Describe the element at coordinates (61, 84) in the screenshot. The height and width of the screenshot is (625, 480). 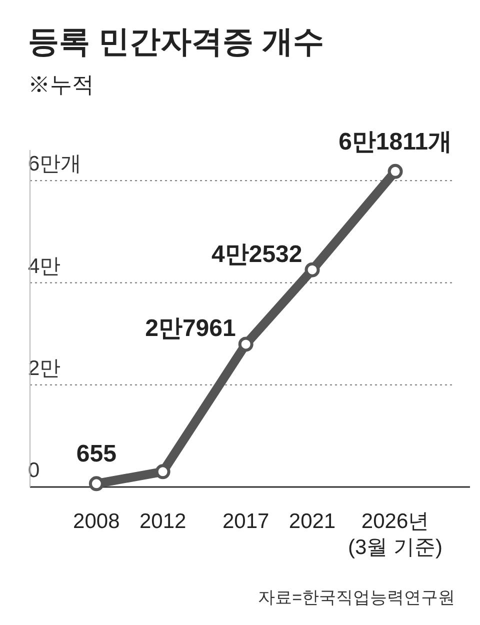
I see `chart-subtitle: ※누적` at that location.